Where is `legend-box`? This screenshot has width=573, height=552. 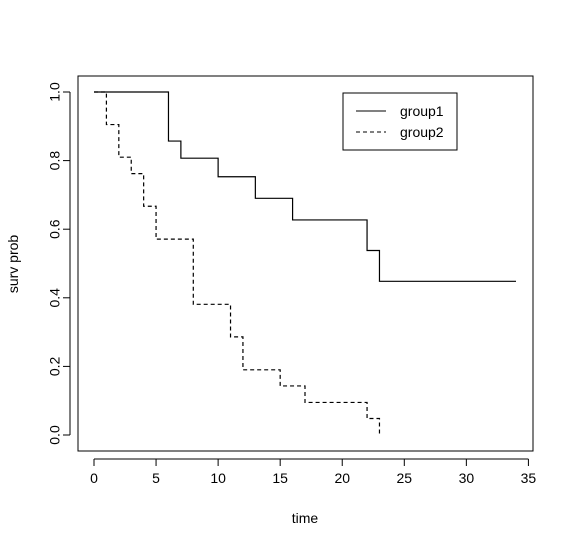
legend-box is located at coordinates (400, 121).